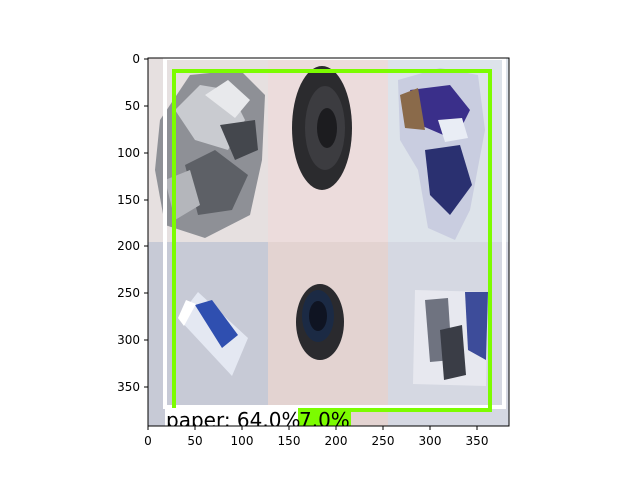 The image size is (640, 484). What do you see at coordinates (128, 153) in the screenshot?
I see `y-tick-label: 100` at bounding box center [128, 153].